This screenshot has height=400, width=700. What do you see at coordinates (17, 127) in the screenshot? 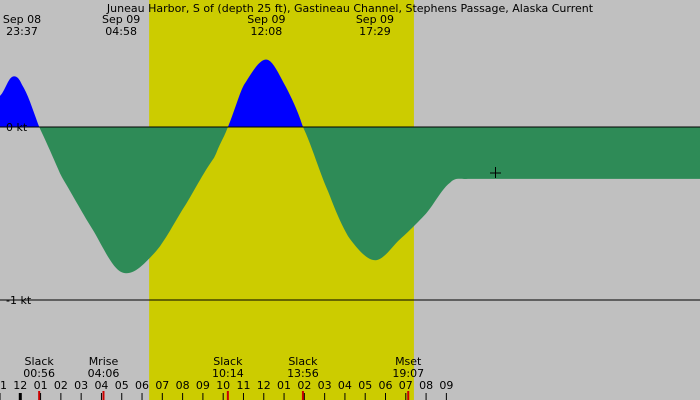
I see `y-tick-label: 0 kt` at bounding box center [17, 127].